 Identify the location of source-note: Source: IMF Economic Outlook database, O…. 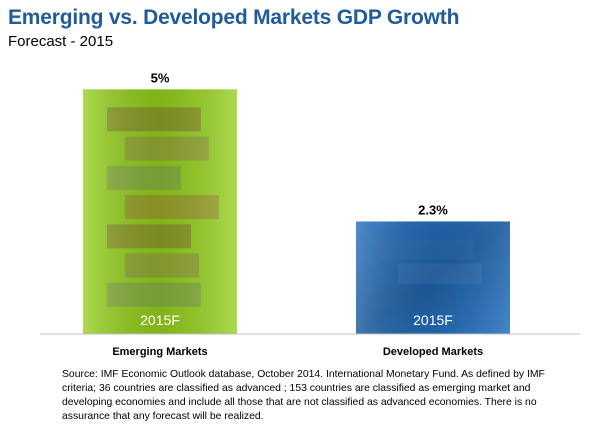
(303, 395).